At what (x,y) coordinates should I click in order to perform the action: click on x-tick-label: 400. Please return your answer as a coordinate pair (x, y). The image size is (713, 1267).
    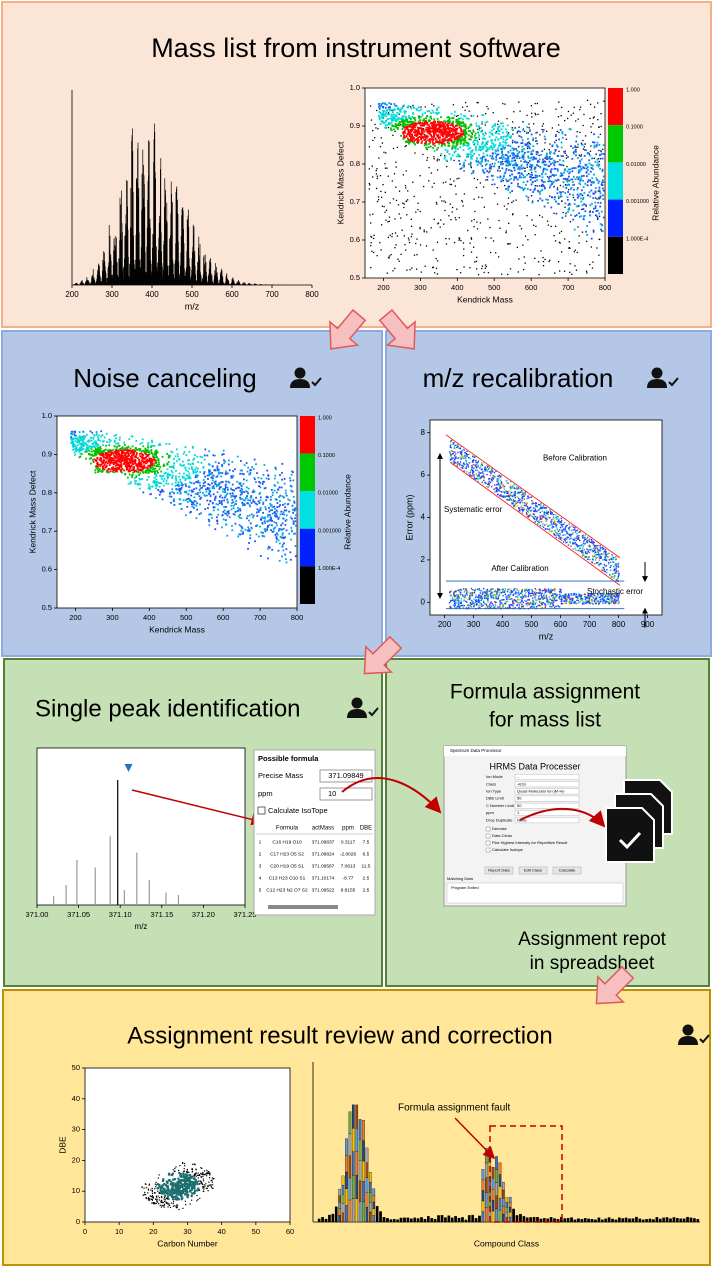
    Looking at the image, I should click on (457, 287).